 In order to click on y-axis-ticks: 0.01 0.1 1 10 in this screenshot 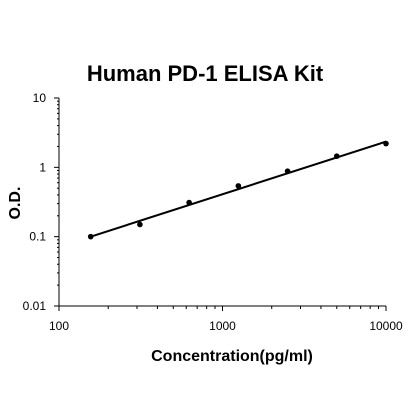, I will do `click(41, 202)`.